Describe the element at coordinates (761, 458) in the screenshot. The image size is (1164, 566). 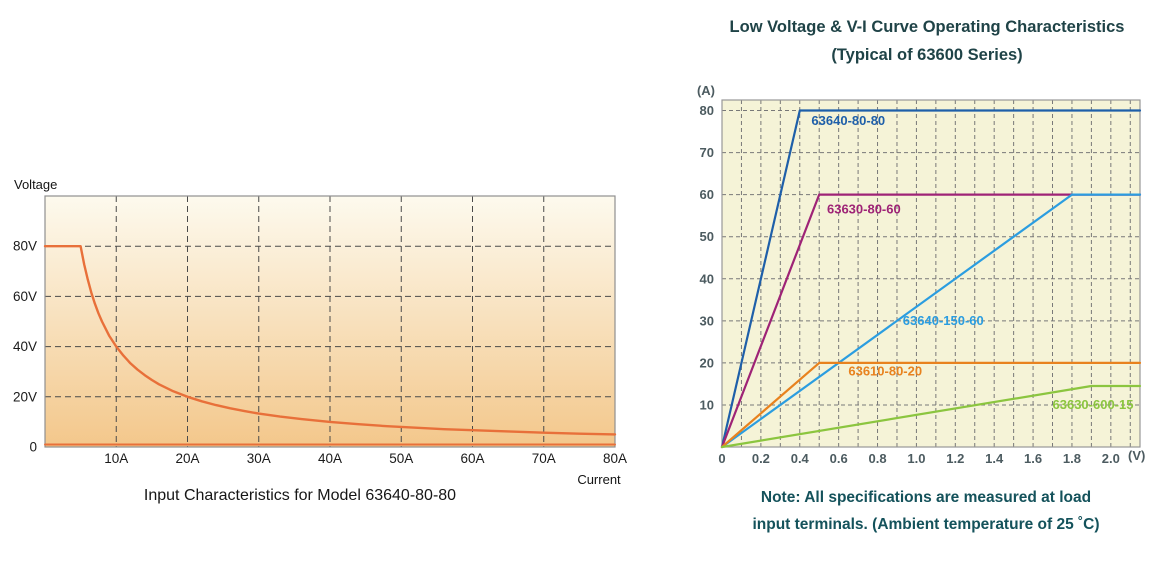
I see `x-tick-label: 0.2` at that location.